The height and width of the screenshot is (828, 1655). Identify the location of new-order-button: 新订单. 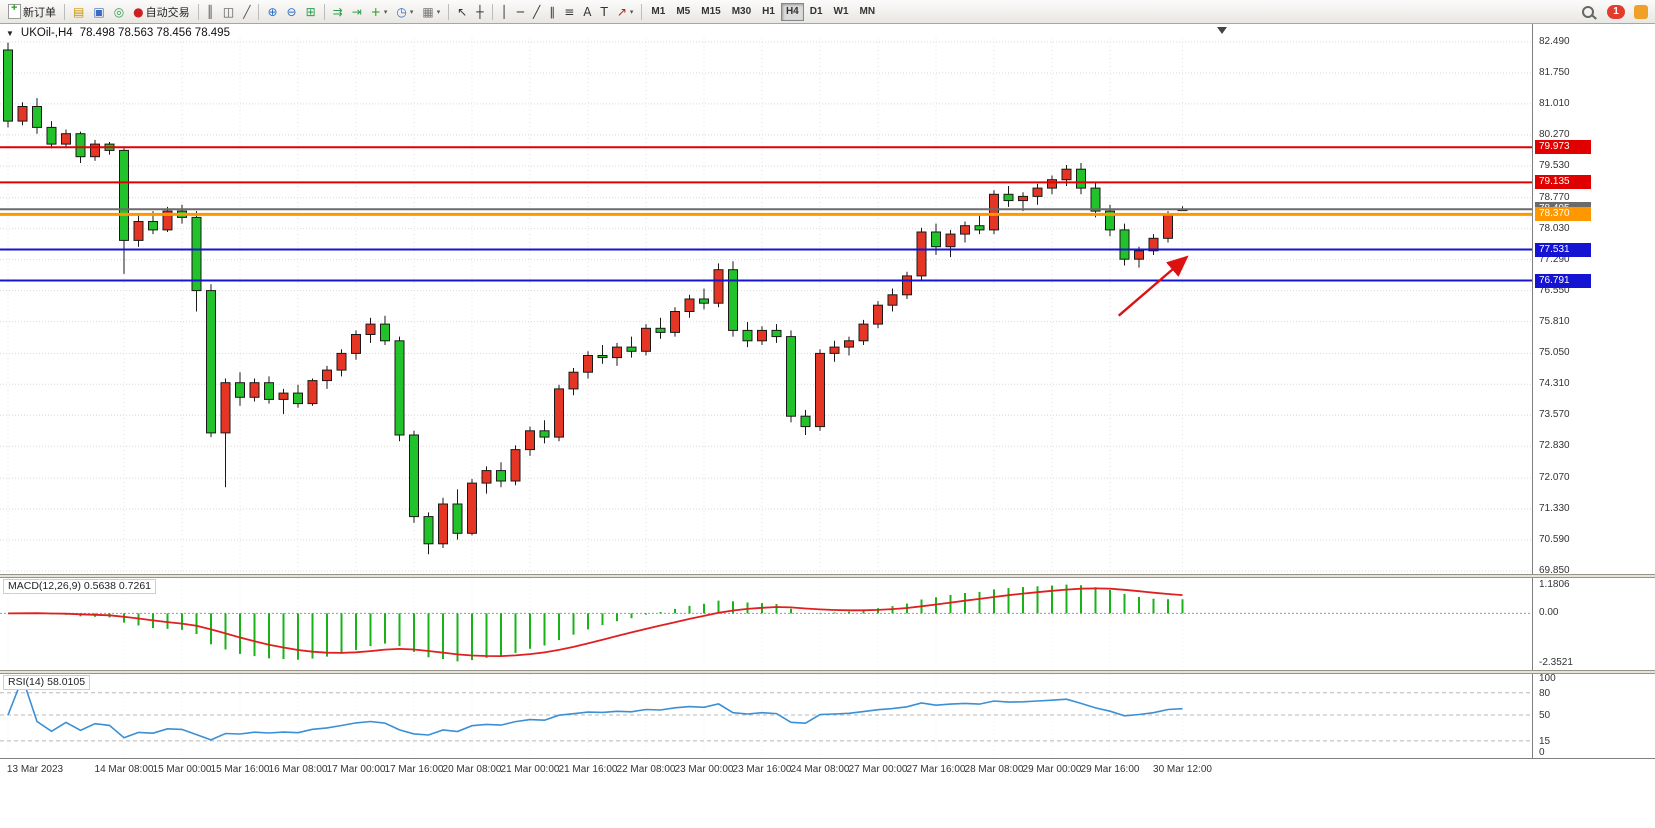
(32, 12).